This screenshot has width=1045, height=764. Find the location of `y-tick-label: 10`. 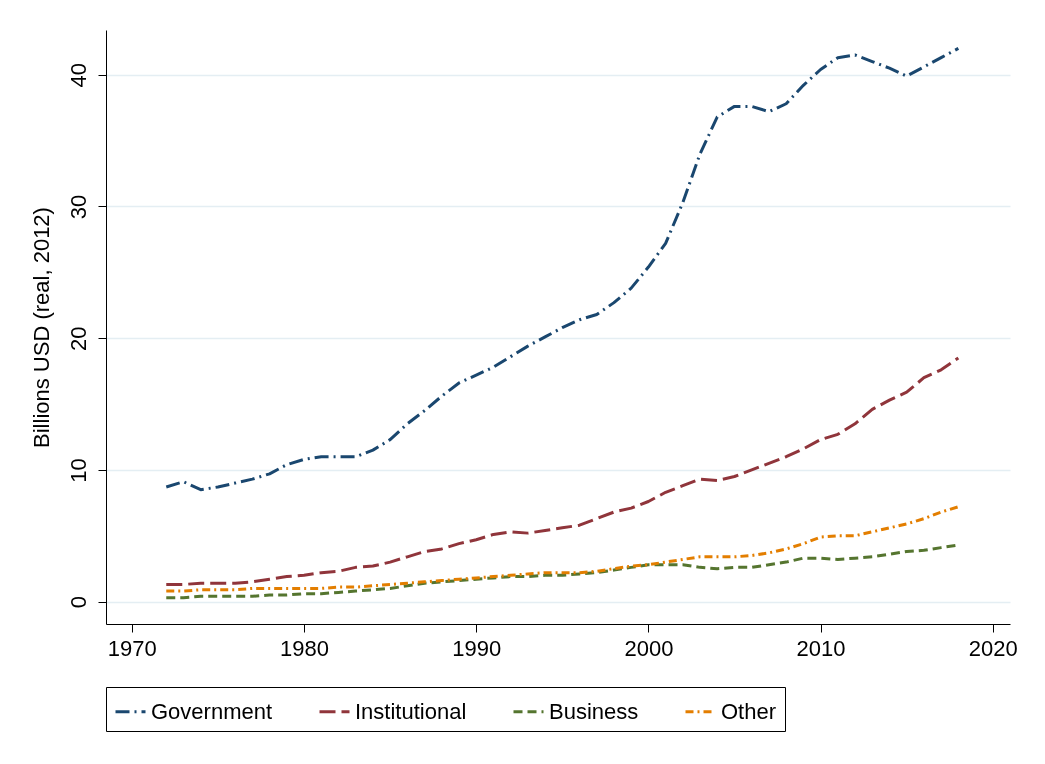

y-tick-label: 10 is located at coordinates (78, 470).